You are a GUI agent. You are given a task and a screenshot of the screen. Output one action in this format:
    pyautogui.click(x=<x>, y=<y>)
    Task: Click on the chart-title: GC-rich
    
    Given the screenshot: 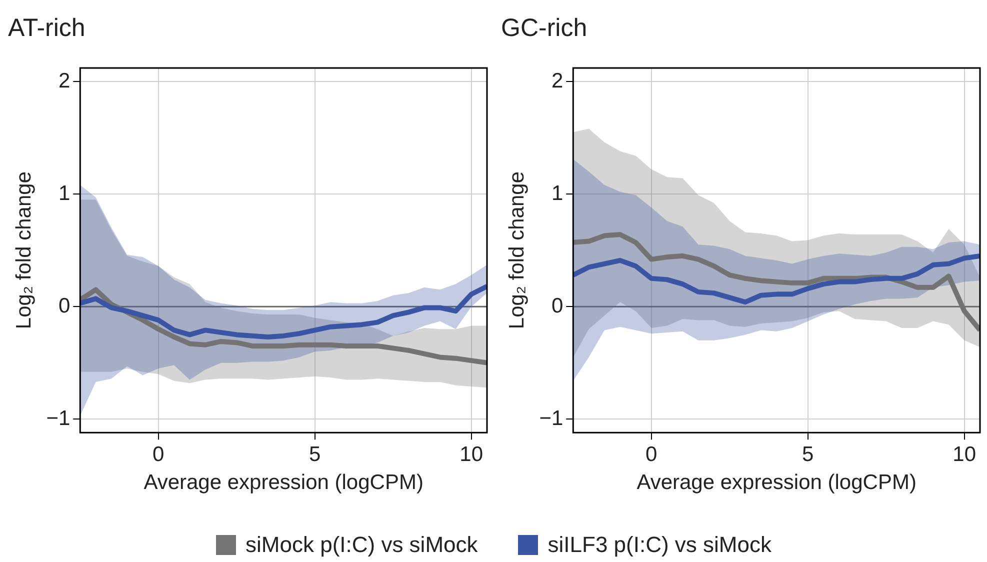 What is the action you would take?
    pyautogui.click(x=544, y=28)
    